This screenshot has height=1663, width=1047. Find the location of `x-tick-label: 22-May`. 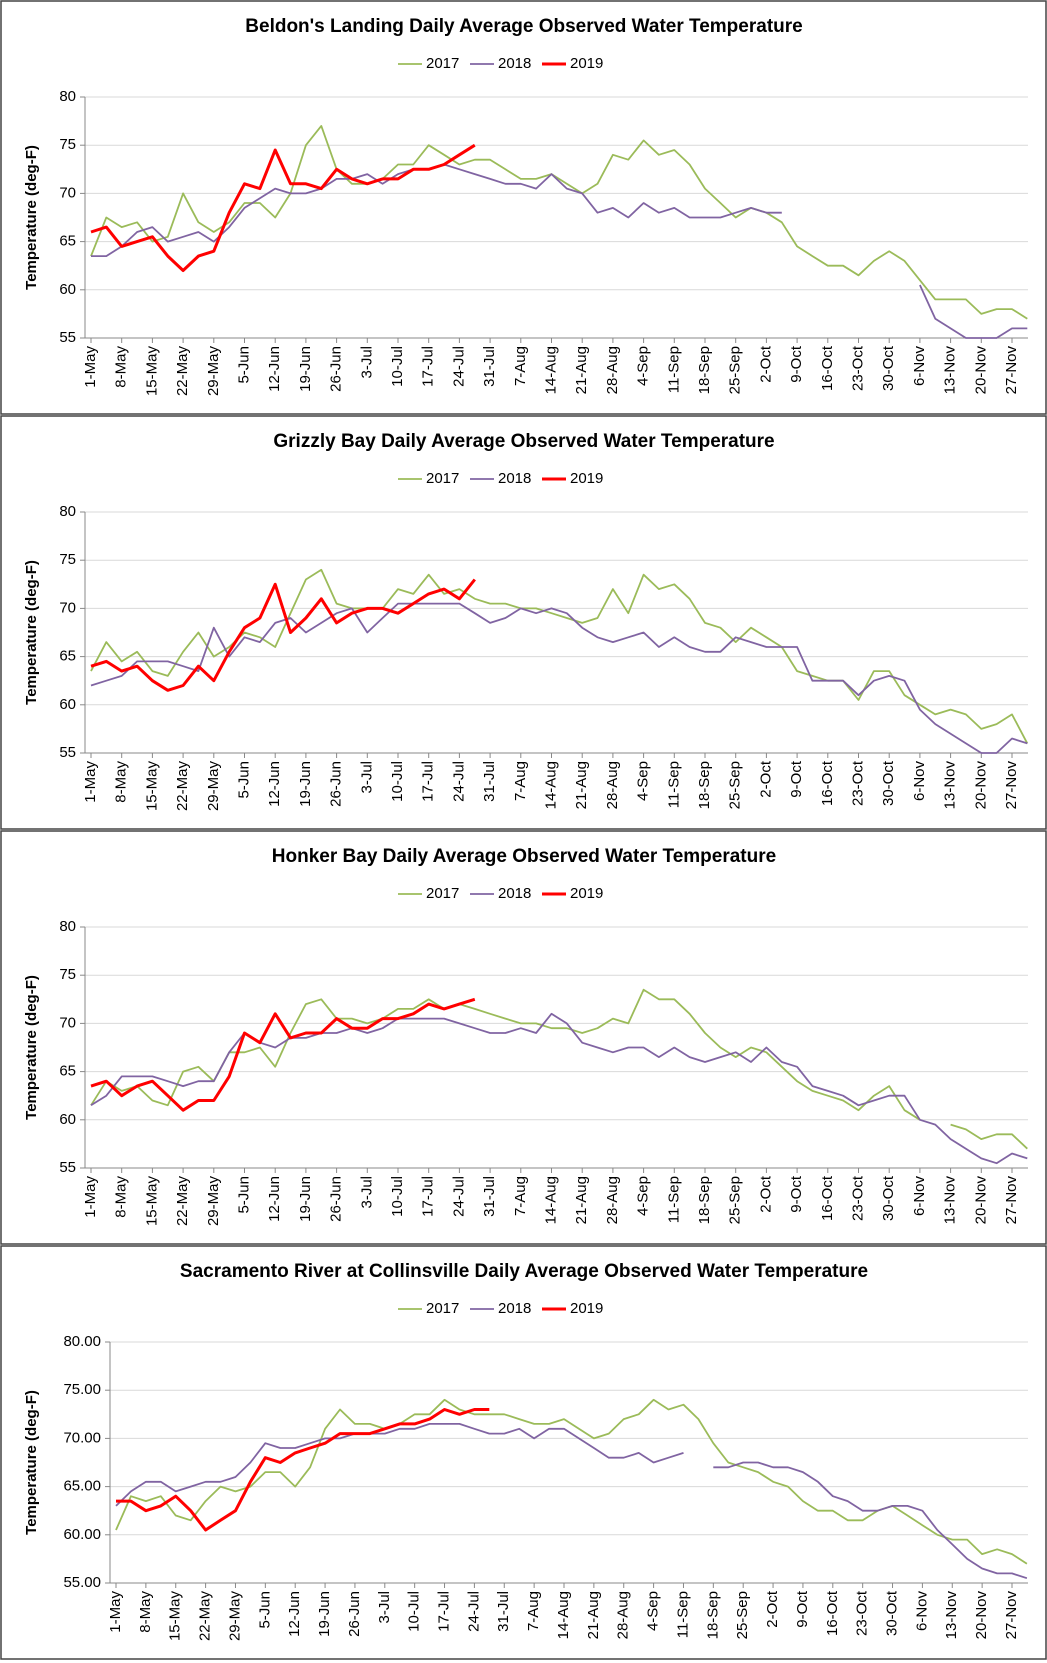

x-tick-label: 22-May is located at coordinates (182, 1201).